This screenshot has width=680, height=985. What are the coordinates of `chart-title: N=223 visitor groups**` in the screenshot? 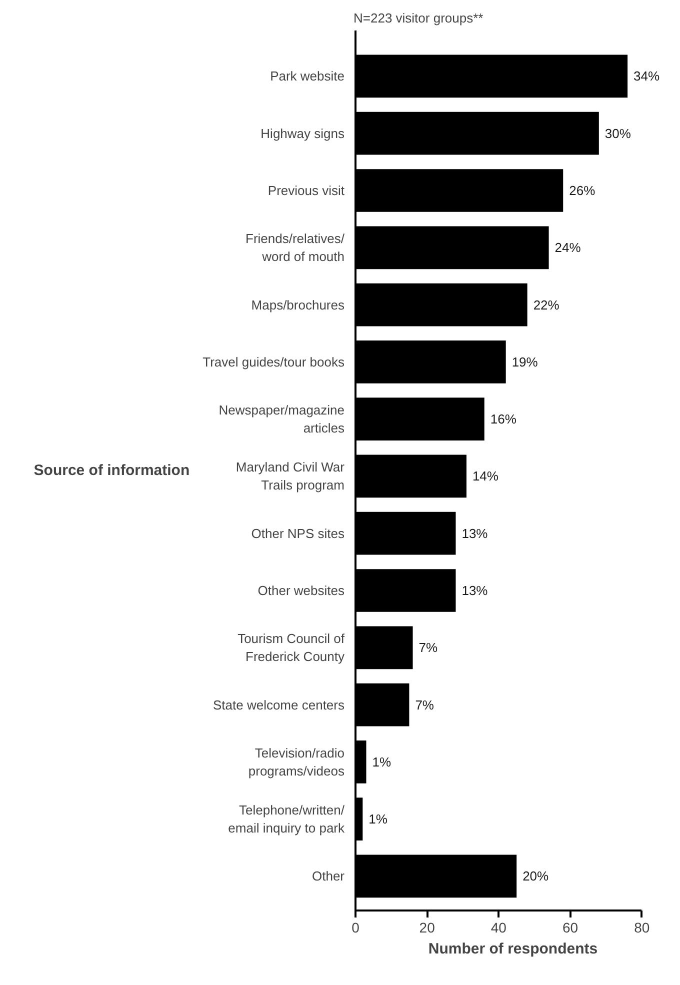 It's located at (419, 18).